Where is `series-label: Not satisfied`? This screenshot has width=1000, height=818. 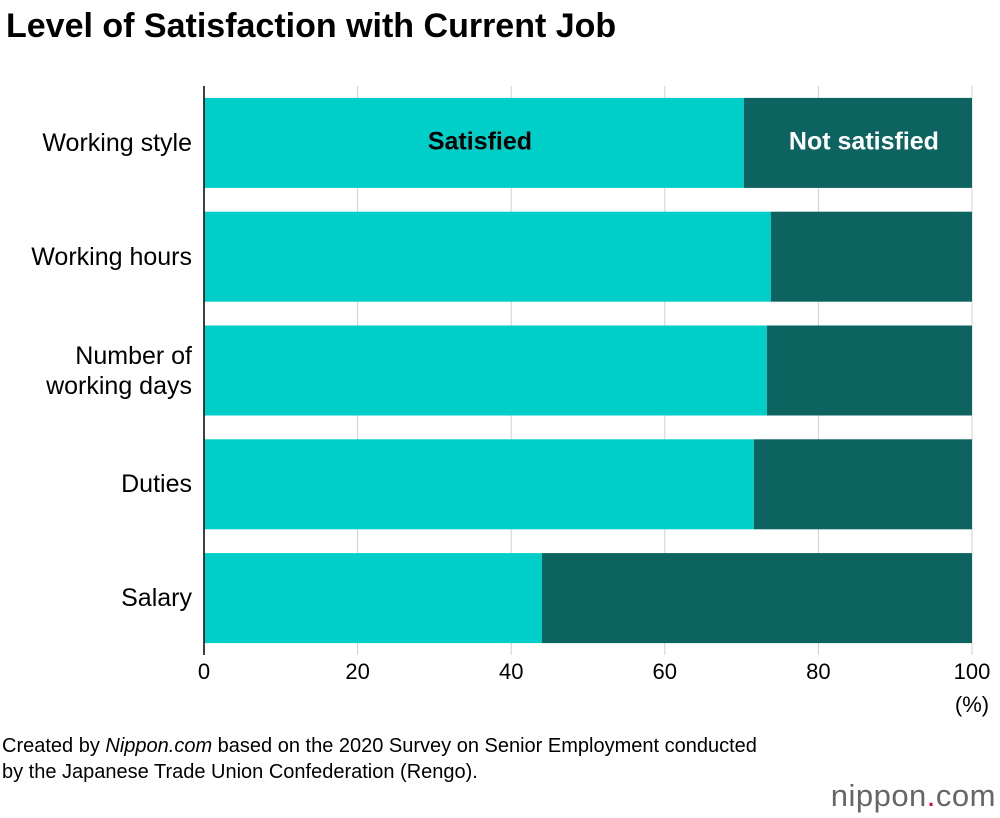 series-label: Not satisfied is located at coordinates (864, 142).